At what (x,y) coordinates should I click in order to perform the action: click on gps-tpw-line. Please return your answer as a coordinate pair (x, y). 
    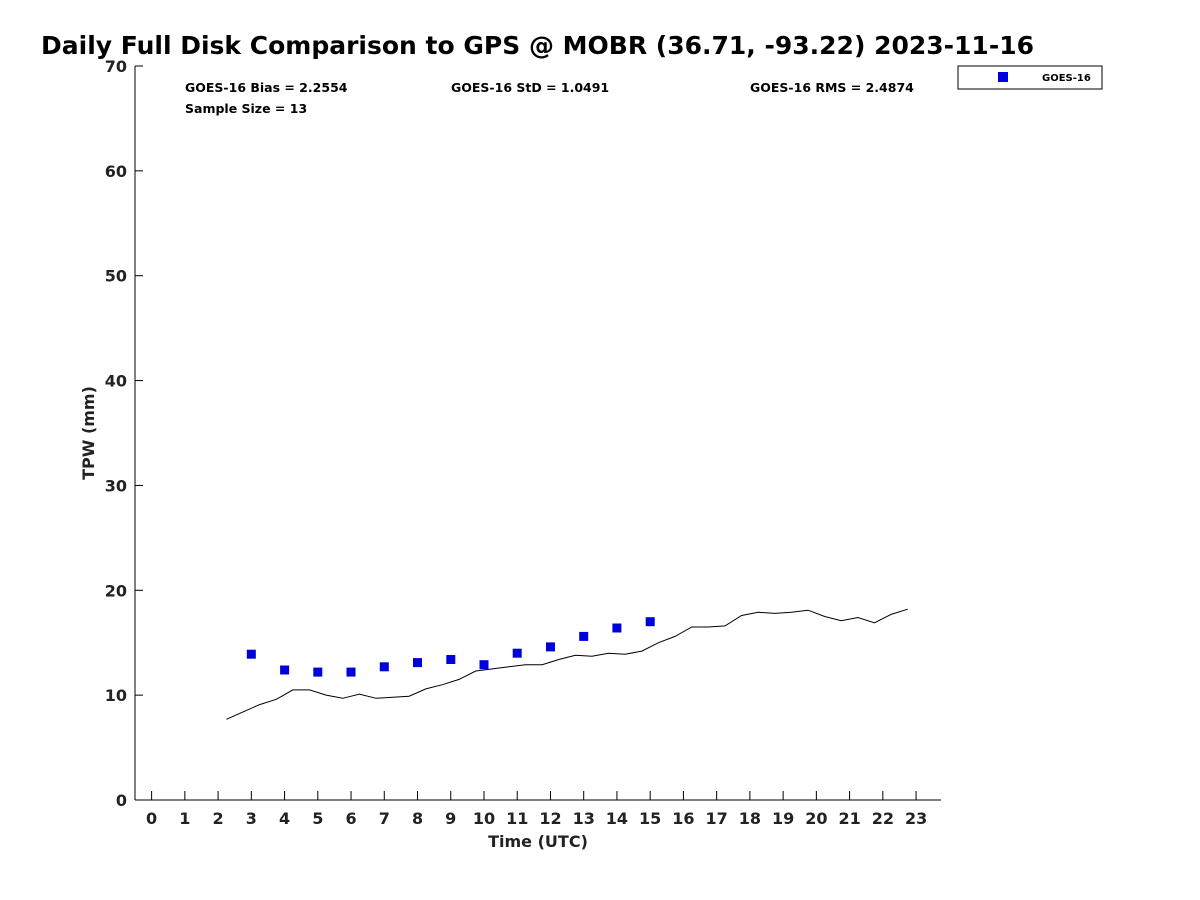
    Looking at the image, I should click on (567, 664).